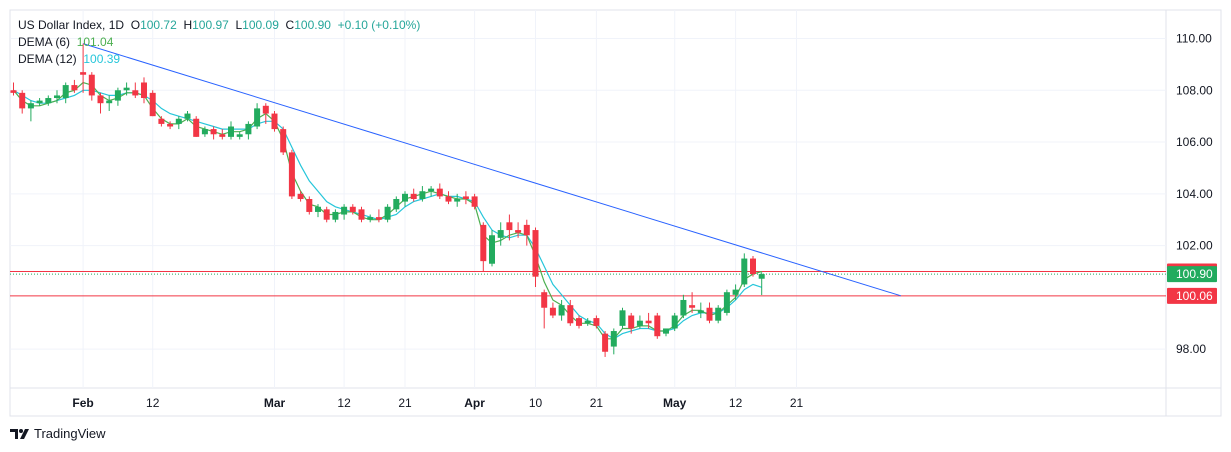 Image resolution: width=1231 pixels, height=452 pixels. What do you see at coordinates (58, 433) in the screenshot?
I see `tradingview-branding: TradingView` at bounding box center [58, 433].